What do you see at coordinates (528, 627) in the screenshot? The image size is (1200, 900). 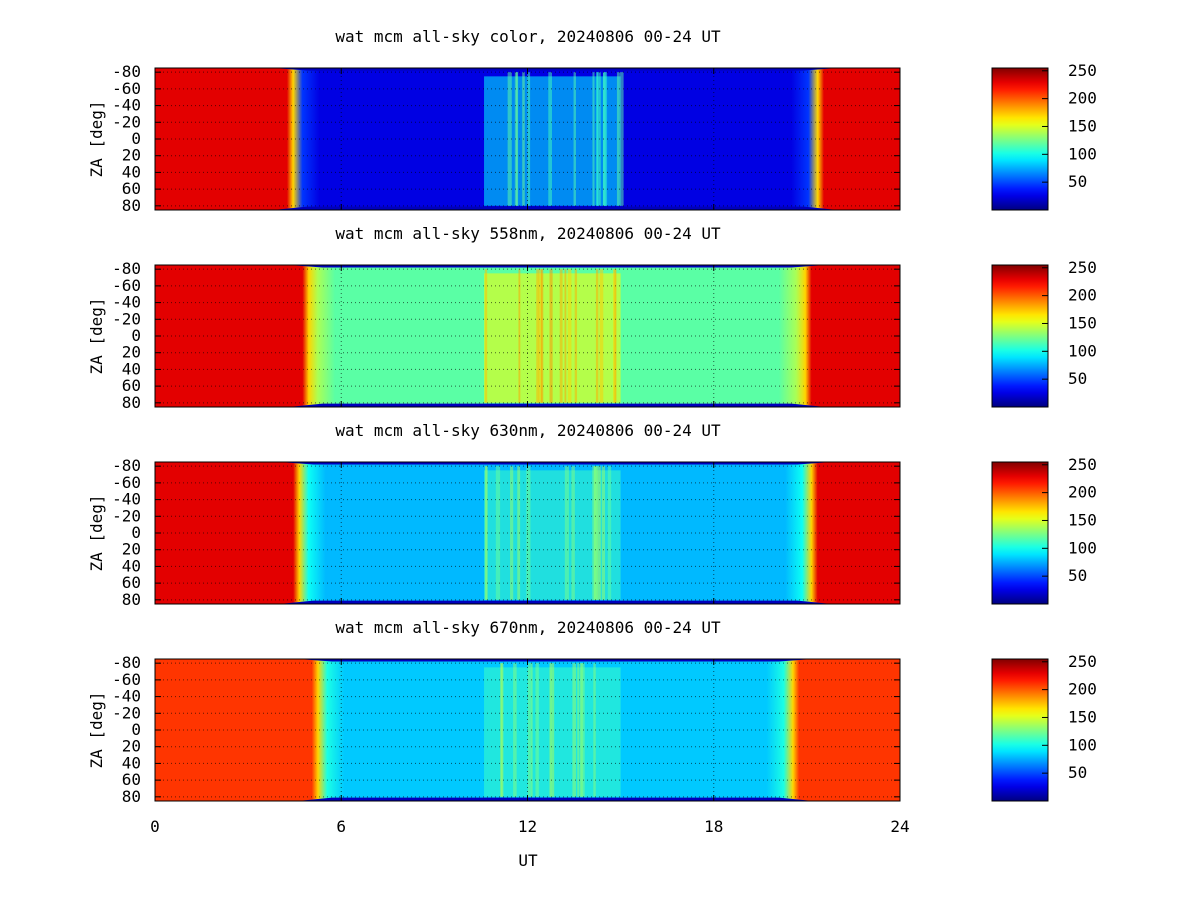 I see `panel-title: wat mcm all-sky 670nm, 20240806 00-24 UT` at bounding box center [528, 627].